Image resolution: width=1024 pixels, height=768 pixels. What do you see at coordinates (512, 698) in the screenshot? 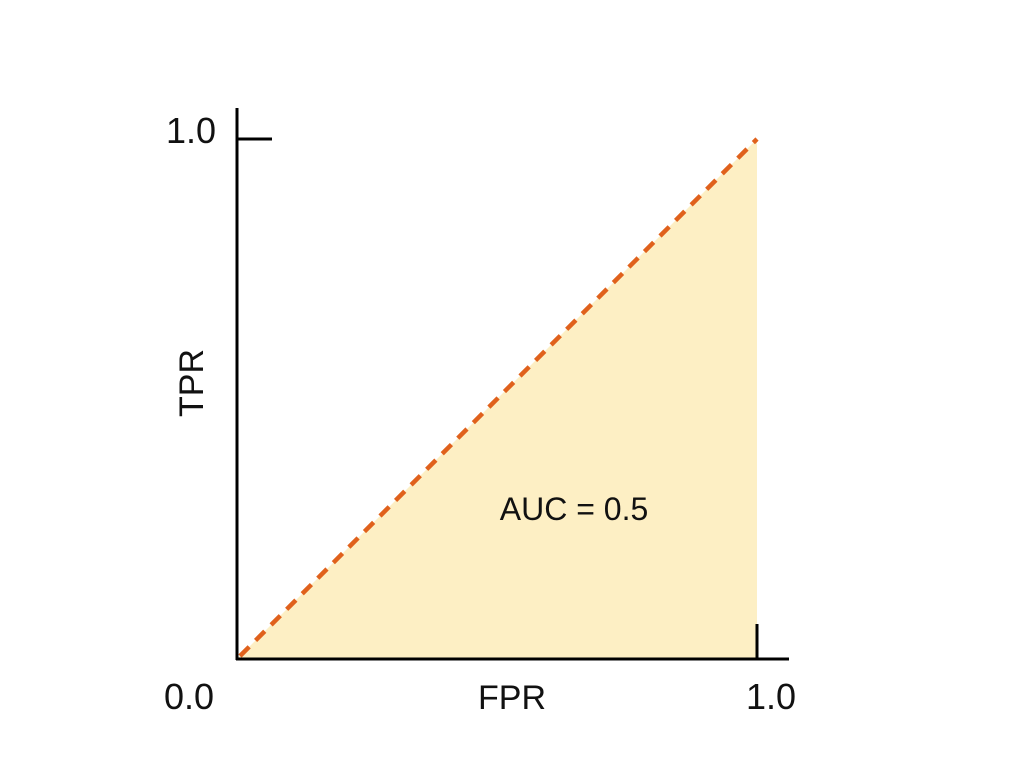
I see `x-axis-label: FPR` at bounding box center [512, 698].